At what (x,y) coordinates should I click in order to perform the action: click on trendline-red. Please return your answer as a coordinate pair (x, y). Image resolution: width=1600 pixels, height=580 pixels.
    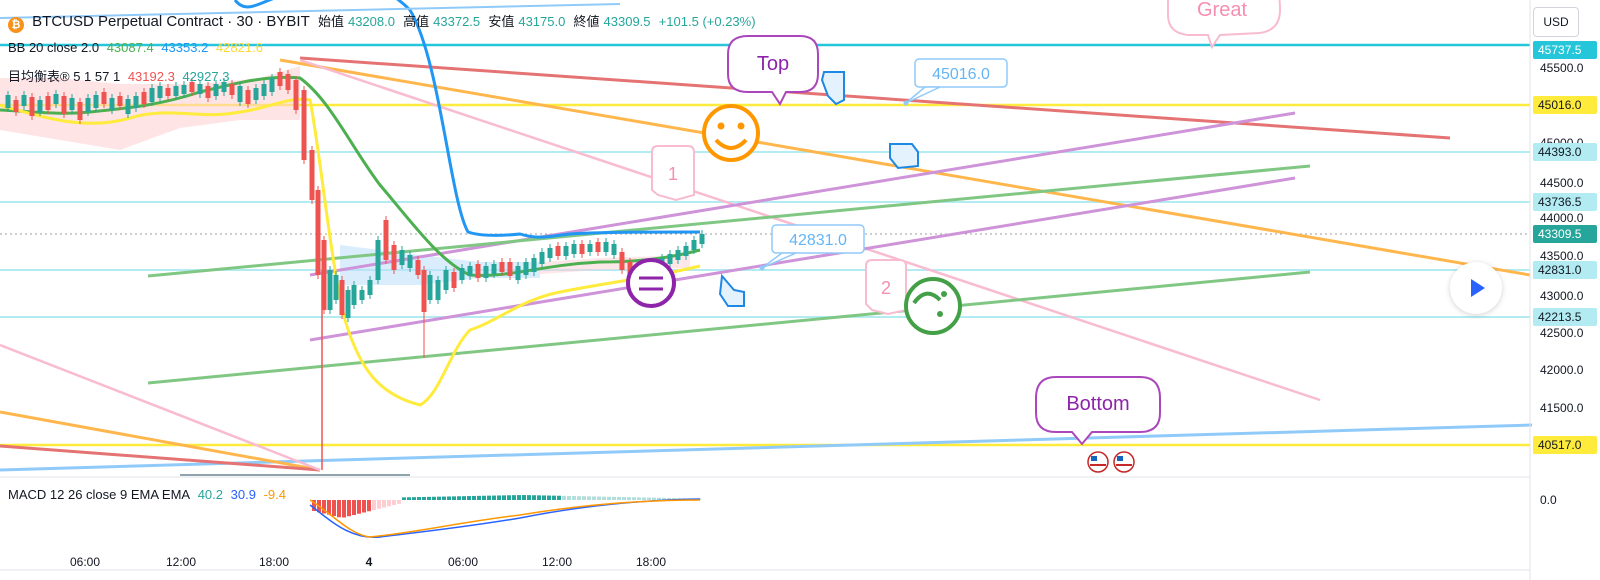
    Looking at the image, I should click on (875, 98).